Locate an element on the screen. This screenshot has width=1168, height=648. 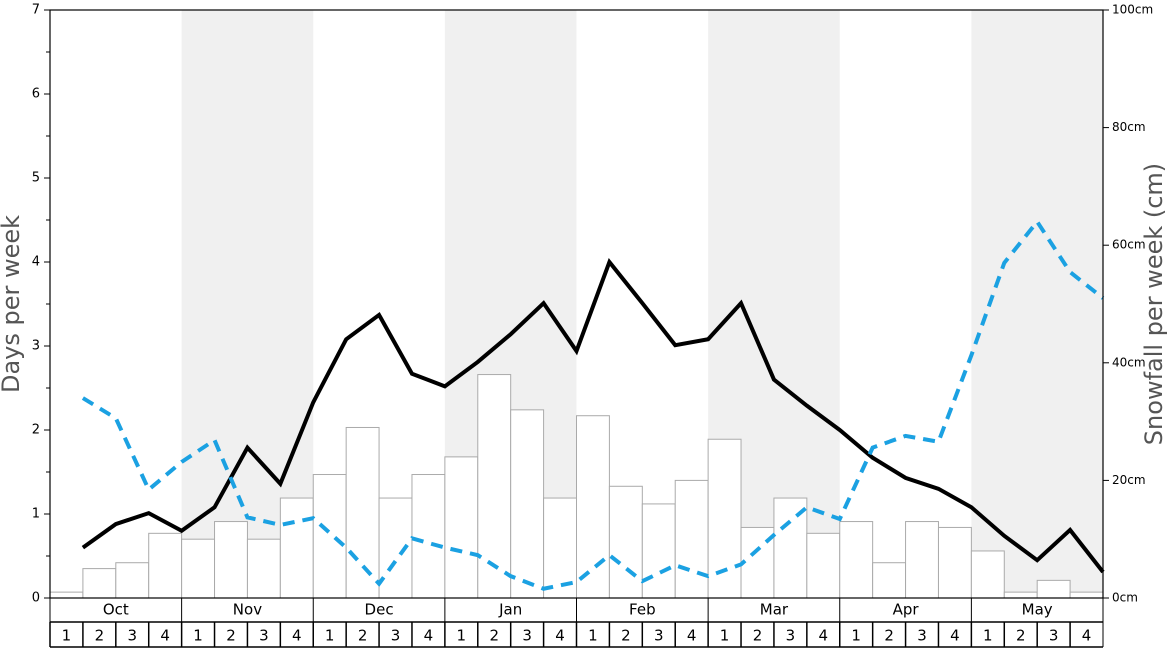
y2-tick-label: 0cm is located at coordinates (1125, 598).